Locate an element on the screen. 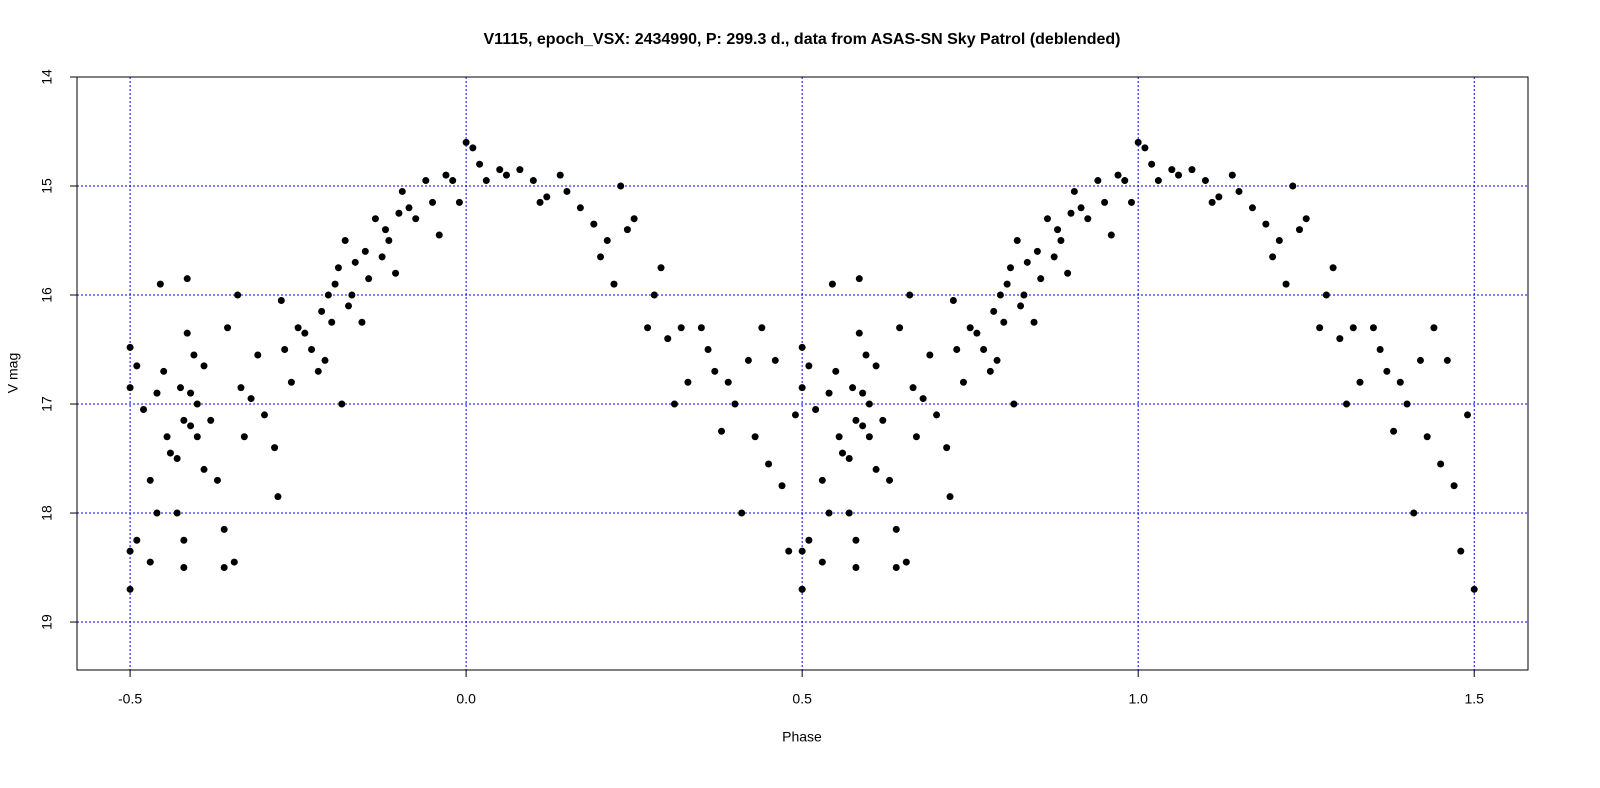 This screenshot has width=1600, height=788. y-tick-label: 15 is located at coordinates (47, 186).